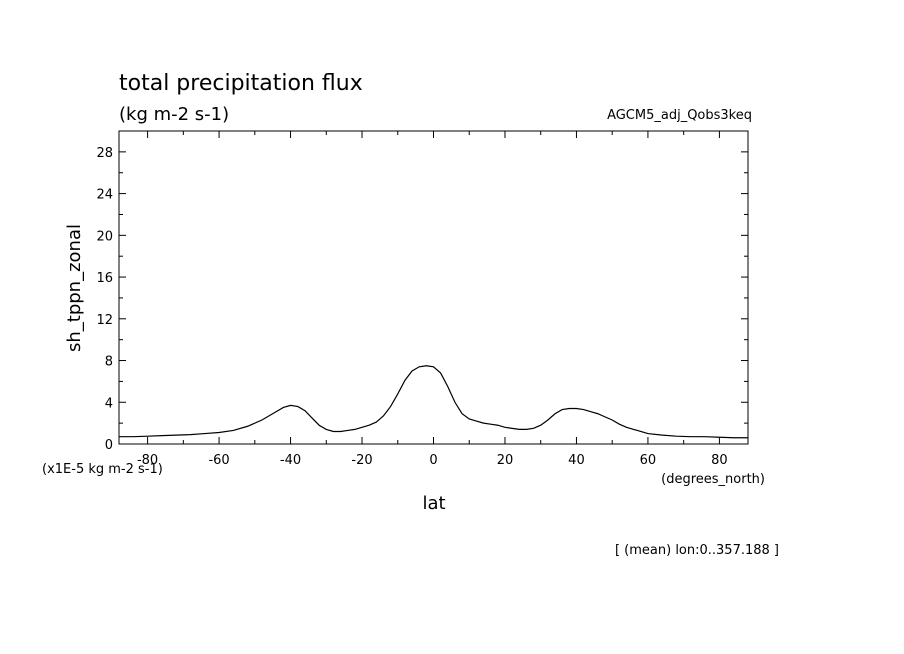 The height and width of the screenshot is (654, 904). What do you see at coordinates (109, 445) in the screenshot?
I see `y-tick-label: 0` at bounding box center [109, 445].